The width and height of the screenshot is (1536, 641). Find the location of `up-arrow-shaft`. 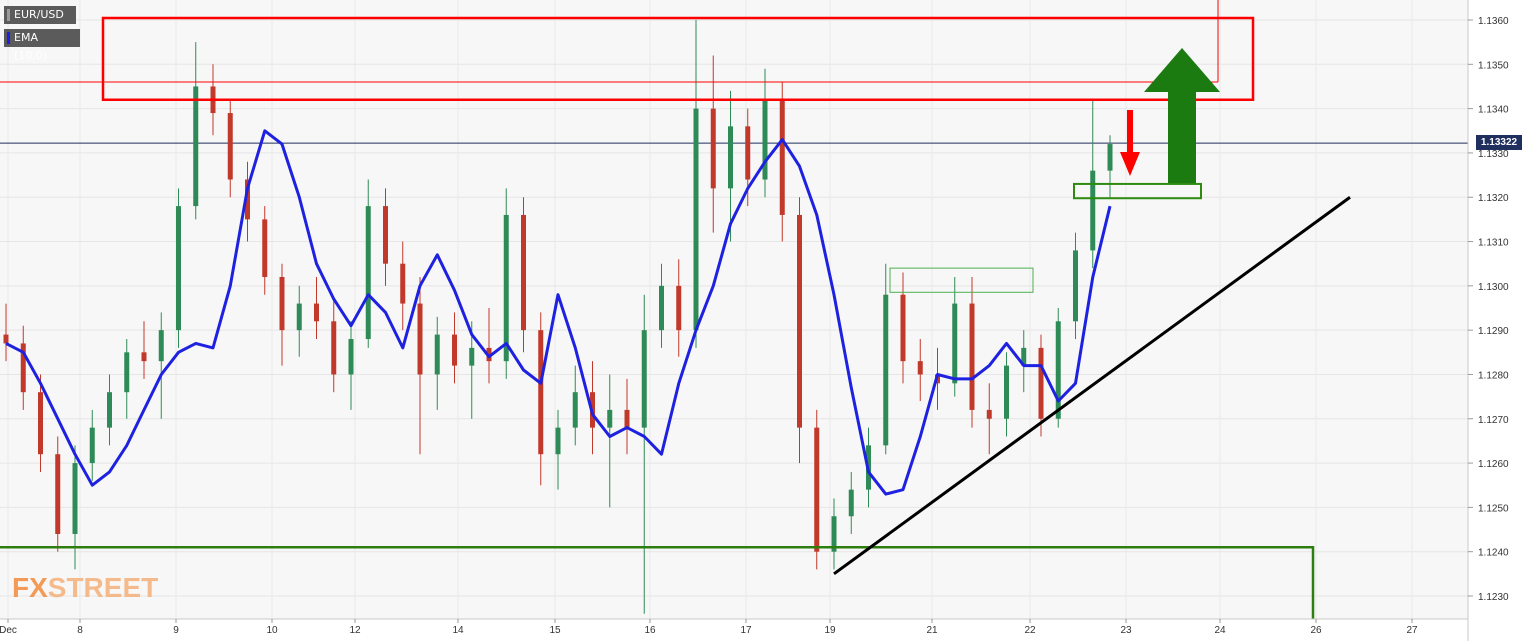

up-arrow-shaft is located at coordinates (1182, 137).